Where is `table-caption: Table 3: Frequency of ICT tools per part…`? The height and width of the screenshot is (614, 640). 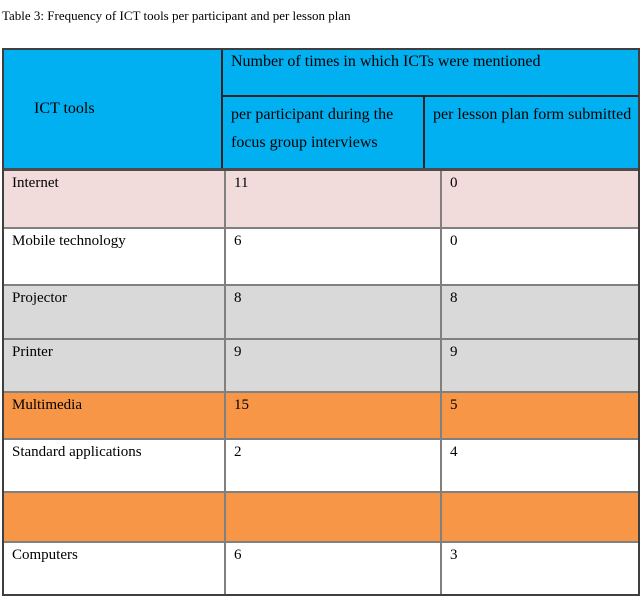 table-caption: Table 3: Frequency of ICT tools per part… is located at coordinates (176, 15).